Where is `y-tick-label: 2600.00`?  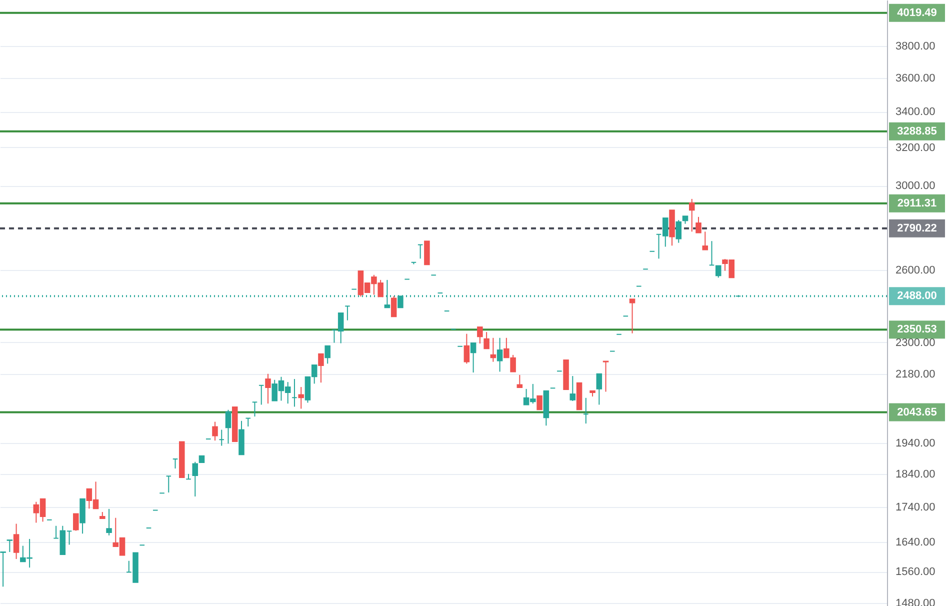
y-tick-label: 2600.00 is located at coordinates (916, 270).